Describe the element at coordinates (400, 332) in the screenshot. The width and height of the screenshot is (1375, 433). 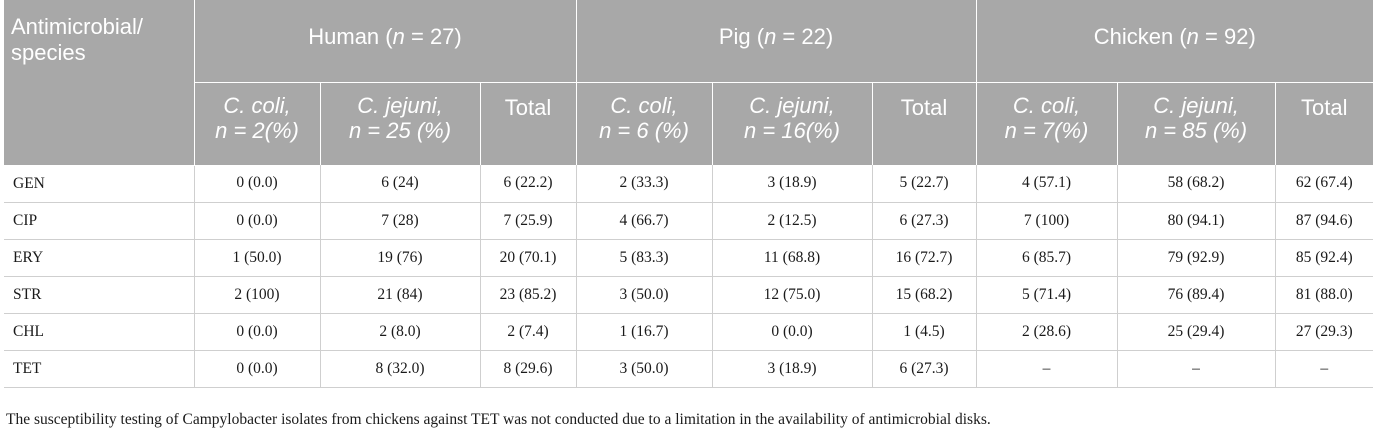
I see `table-cell: 2 (8.0)` at that location.